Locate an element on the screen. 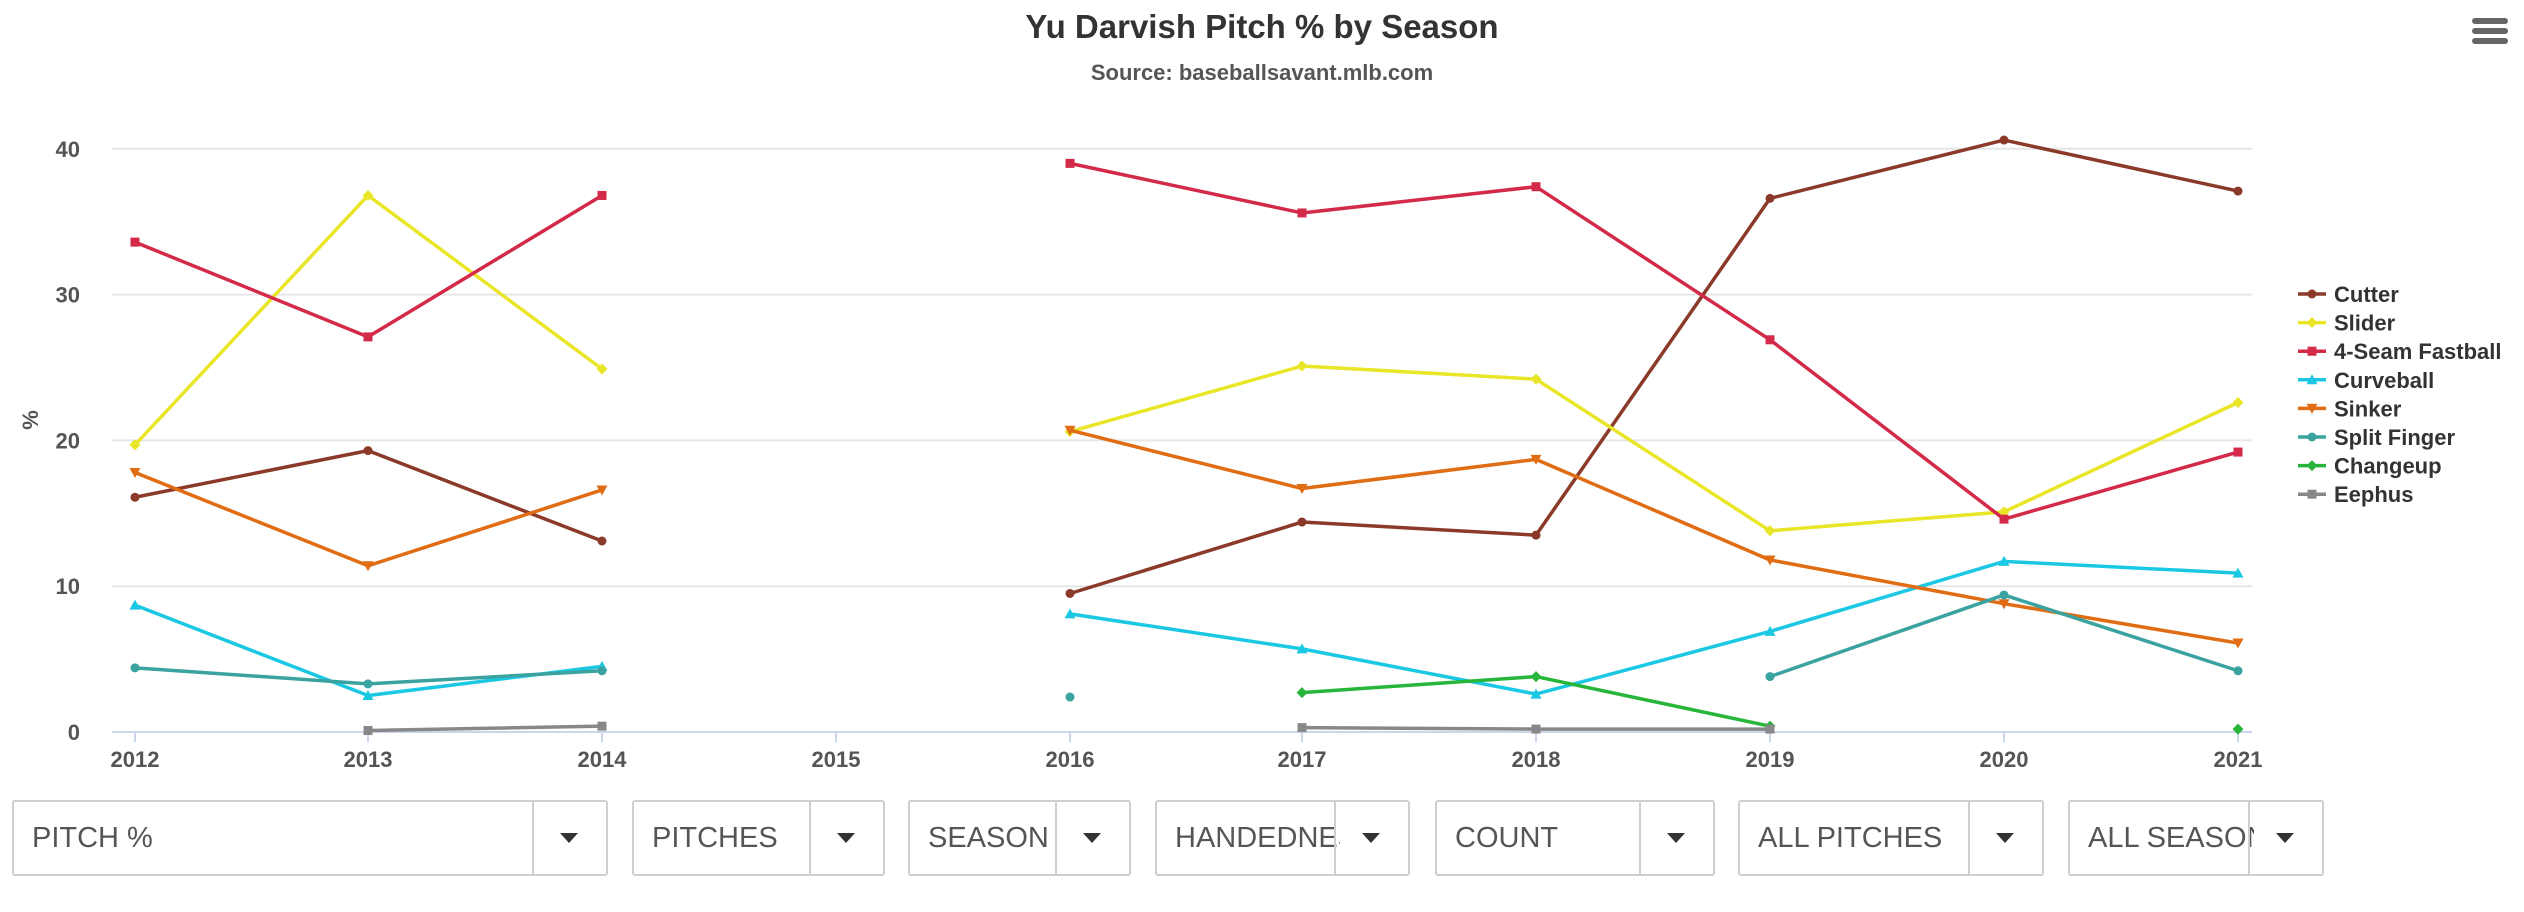 The width and height of the screenshot is (2524, 912). legend-marker-split-finger is located at coordinates (2312, 437).